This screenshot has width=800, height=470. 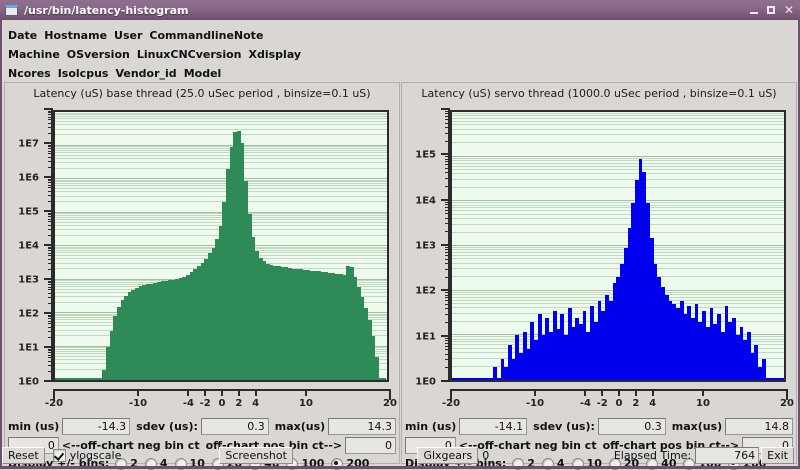 What do you see at coordinates (23, 455) in the screenshot?
I see `reset-button: Reset` at bounding box center [23, 455].